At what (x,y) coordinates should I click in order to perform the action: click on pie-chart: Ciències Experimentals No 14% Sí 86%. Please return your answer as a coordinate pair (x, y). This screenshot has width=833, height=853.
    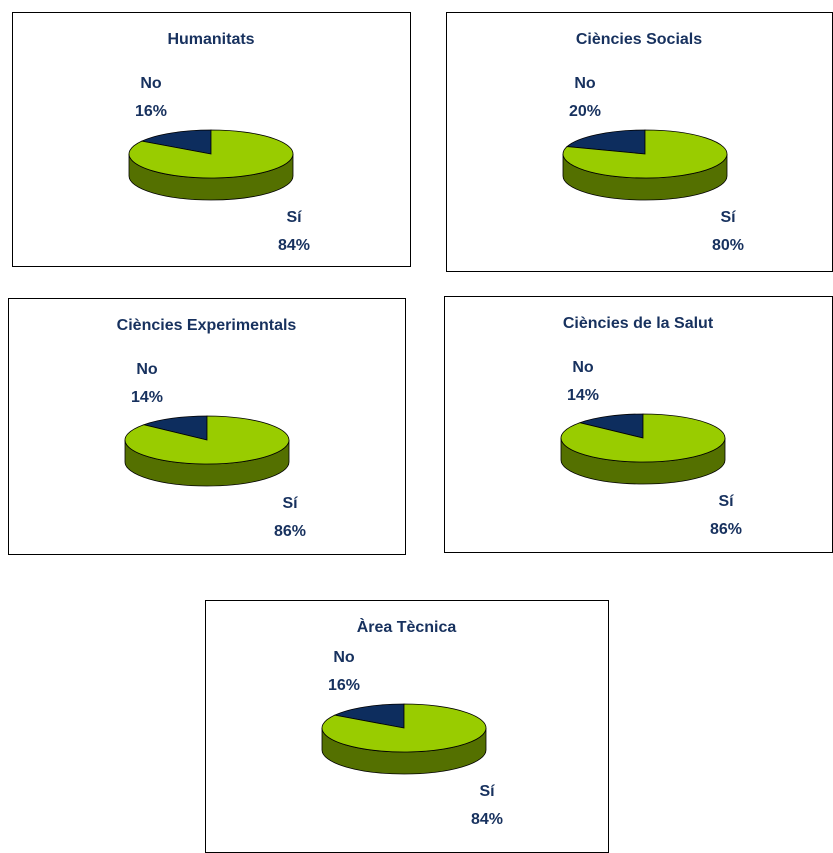
    Looking at the image, I should click on (207, 426).